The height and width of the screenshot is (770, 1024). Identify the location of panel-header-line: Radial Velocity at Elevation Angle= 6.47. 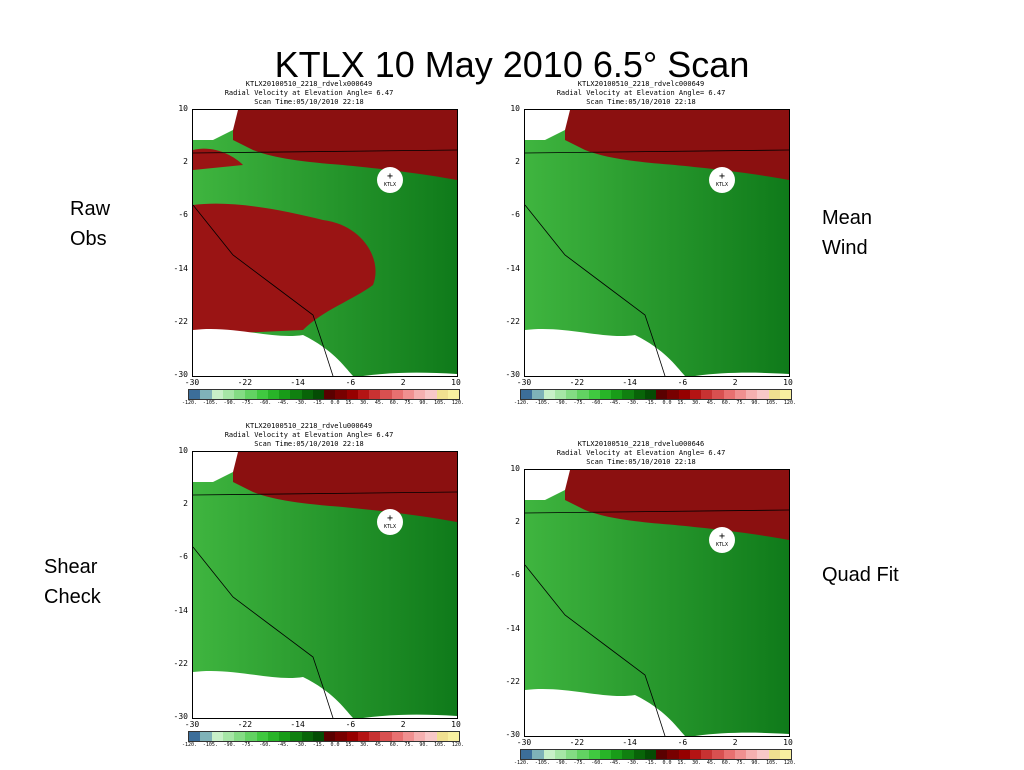
(309, 435).